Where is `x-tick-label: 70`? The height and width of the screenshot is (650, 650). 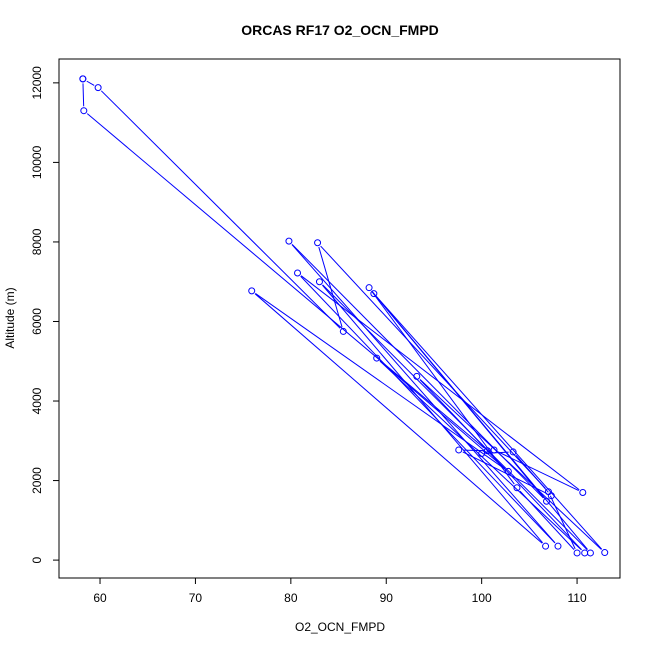 x-tick-label: 70 is located at coordinates (196, 598).